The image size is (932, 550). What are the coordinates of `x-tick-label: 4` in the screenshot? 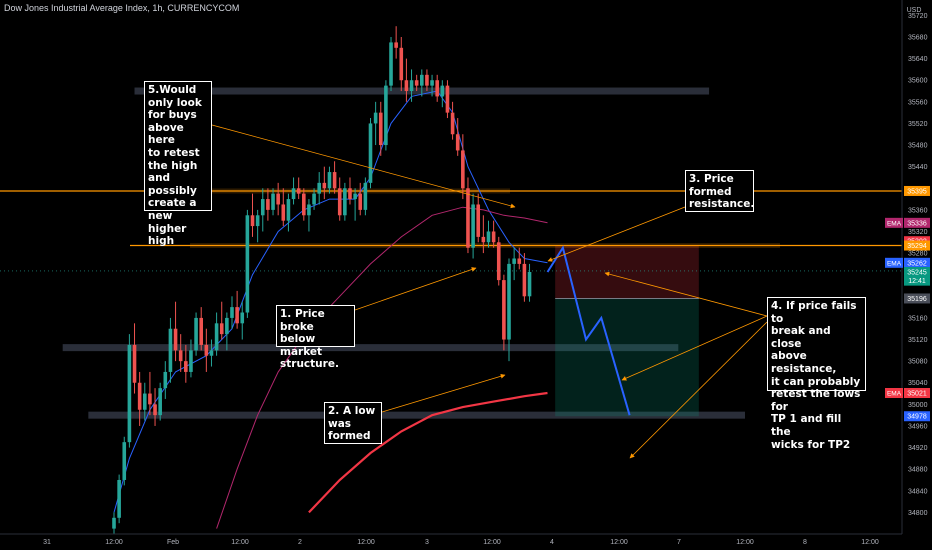 It's located at (552, 542).